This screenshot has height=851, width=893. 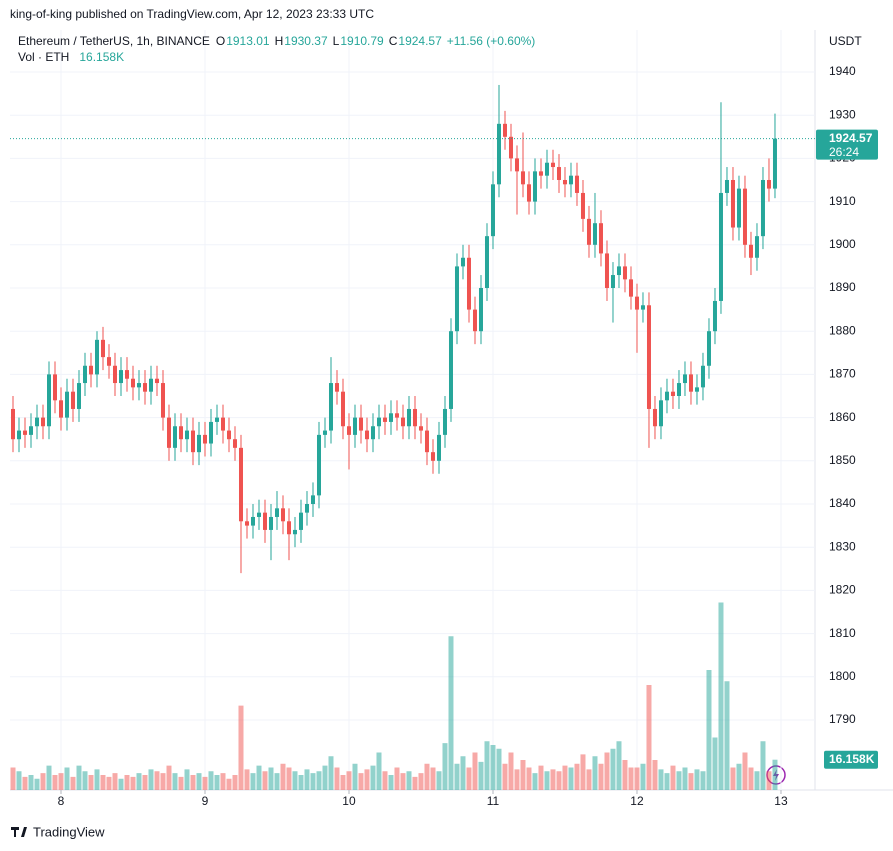 What do you see at coordinates (842, 417) in the screenshot?
I see `y-tick-label: 1860` at bounding box center [842, 417].